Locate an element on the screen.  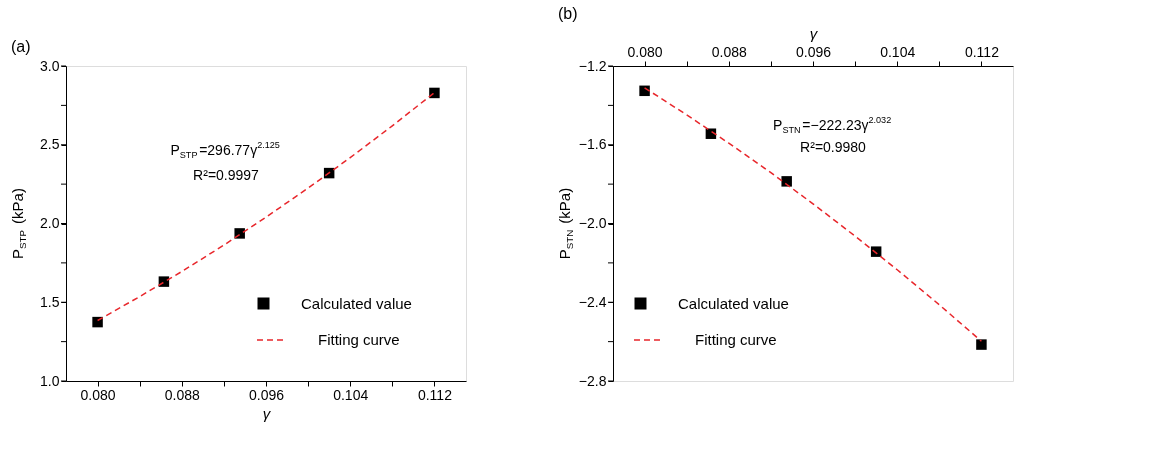
y-axis-title: PSTP (kPa) is located at coordinates (18, 223).